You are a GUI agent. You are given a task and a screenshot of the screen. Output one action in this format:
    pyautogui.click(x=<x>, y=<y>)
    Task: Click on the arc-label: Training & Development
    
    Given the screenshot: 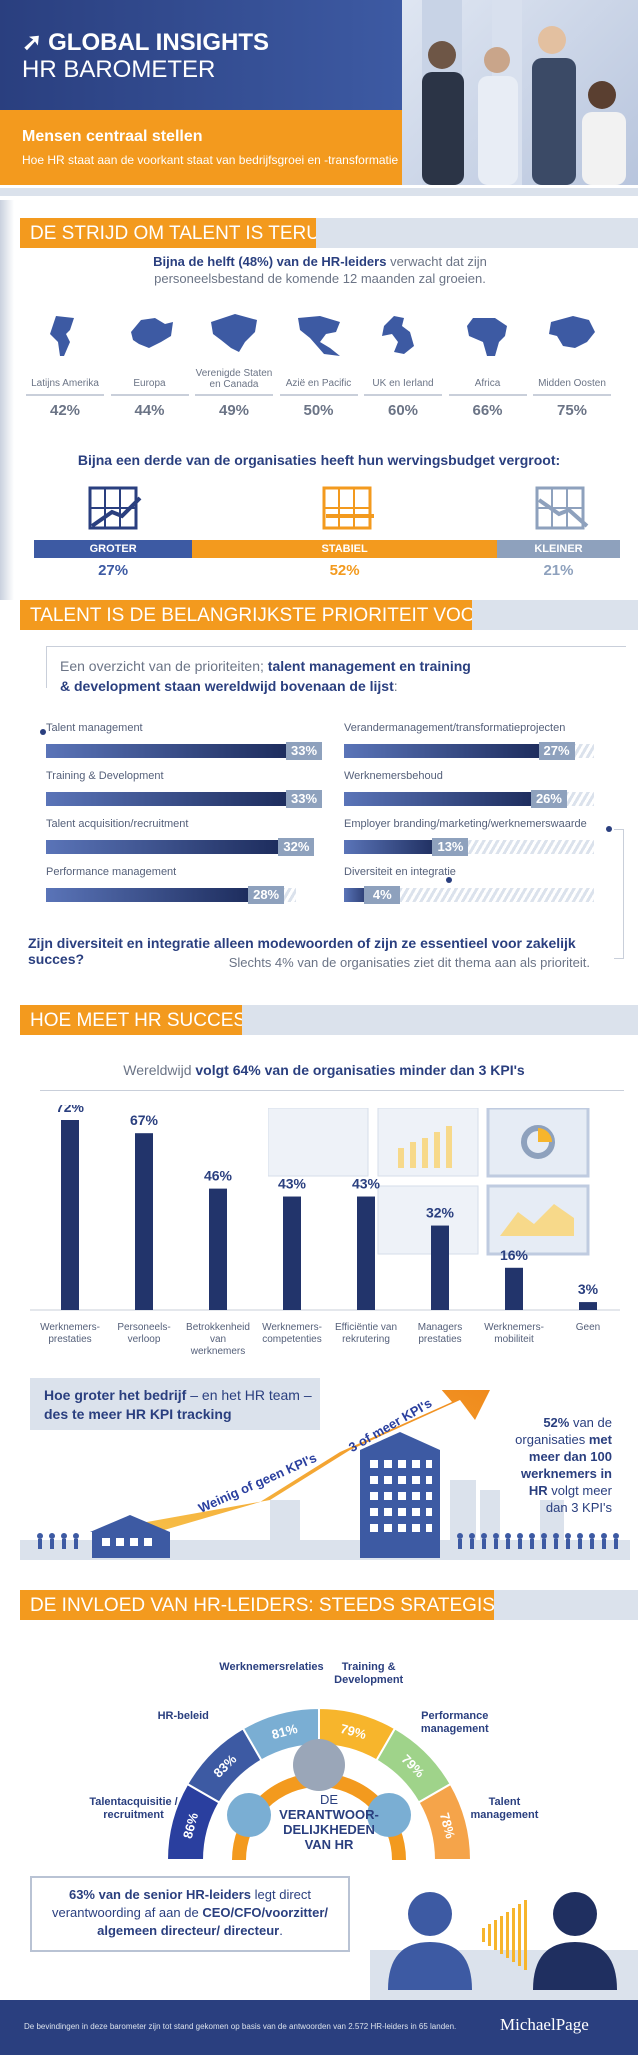 What is the action you would take?
    pyautogui.click(x=369, y=1673)
    